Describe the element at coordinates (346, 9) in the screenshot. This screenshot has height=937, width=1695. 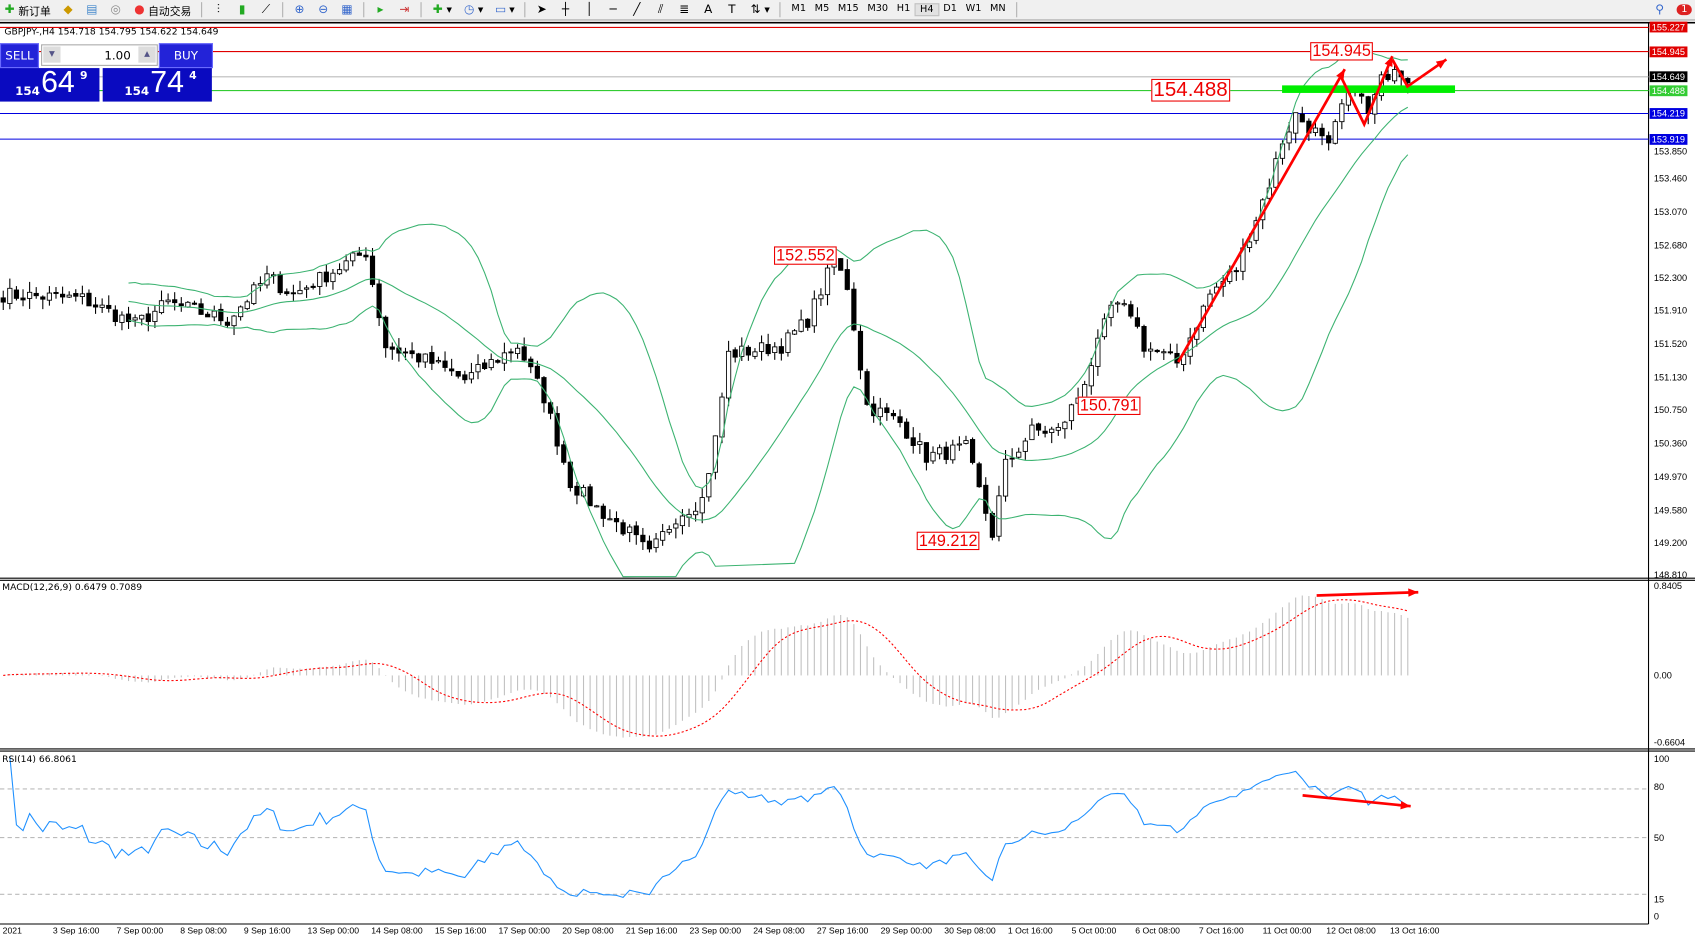
I see `tile-windows-button: ▦` at that location.